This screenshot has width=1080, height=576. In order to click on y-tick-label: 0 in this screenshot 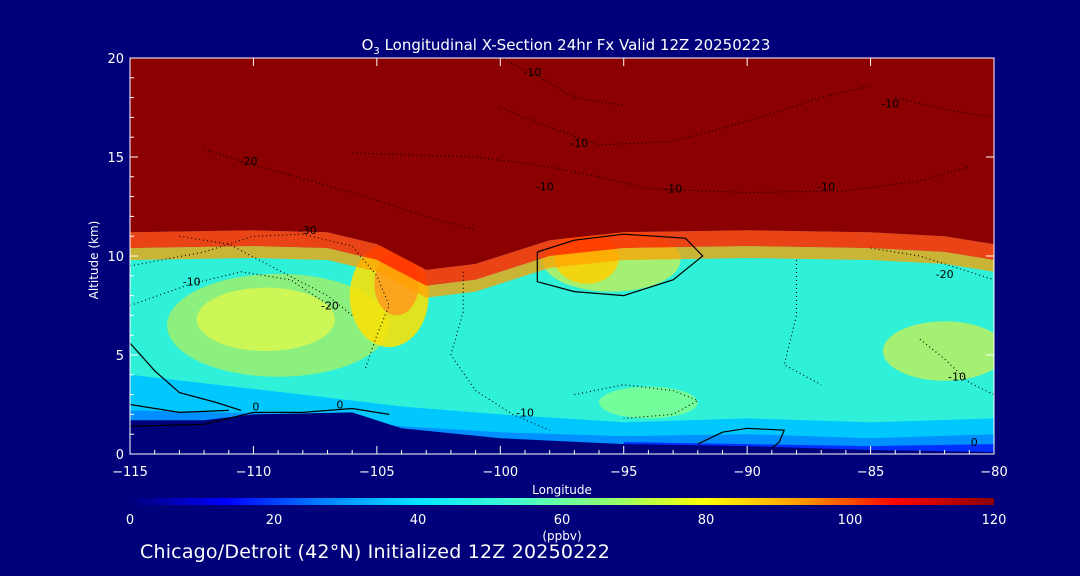, I will do `click(120, 455)`.